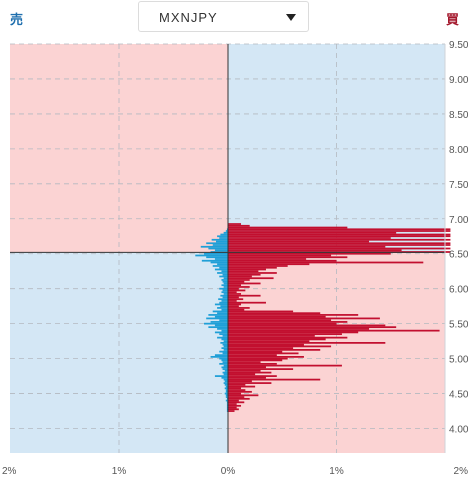 This screenshot has width=470, height=479. What do you see at coordinates (459, 185) in the screenshot?
I see `price-tick-label: 7.50` at bounding box center [459, 185].